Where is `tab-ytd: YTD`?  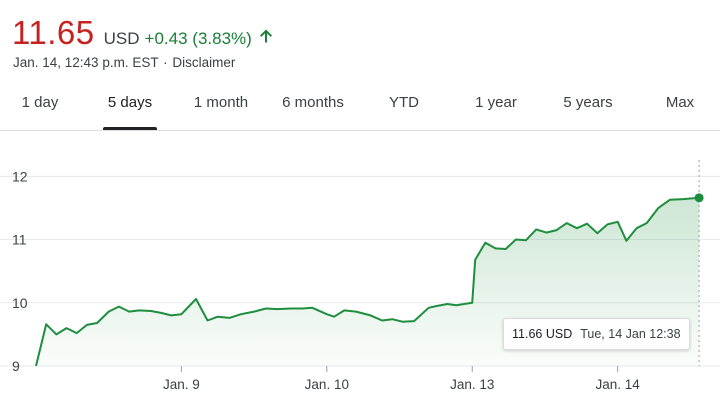 tab-ytd: YTD is located at coordinates (404, 102).